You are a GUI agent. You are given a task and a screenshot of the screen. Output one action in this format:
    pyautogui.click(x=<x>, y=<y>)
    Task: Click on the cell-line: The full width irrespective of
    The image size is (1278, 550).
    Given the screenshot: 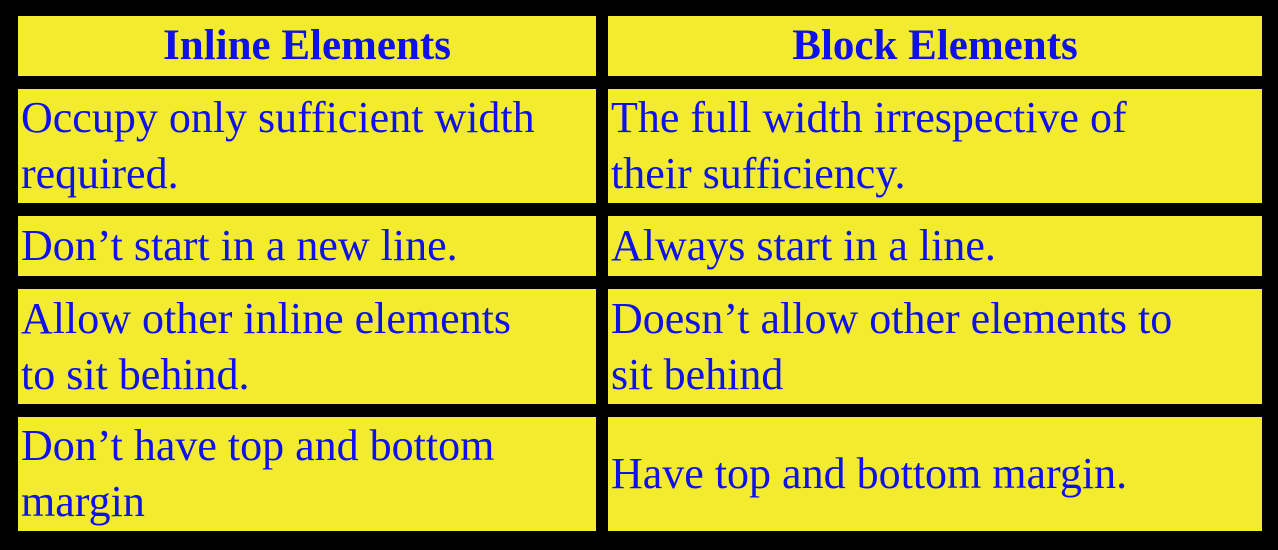 What is the action you would take?
    pyautogui.click(x=869, y=117)
    